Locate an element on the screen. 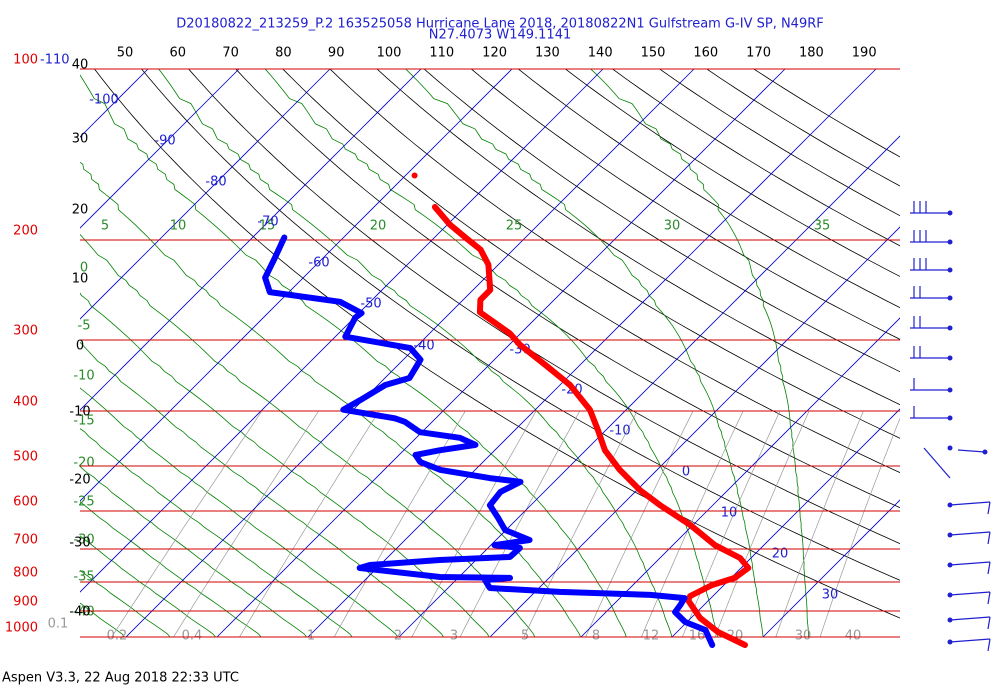 This screenshot has height=700, width=1000. mixing-ratio-label: 2 is located at coordinates (398, 636).